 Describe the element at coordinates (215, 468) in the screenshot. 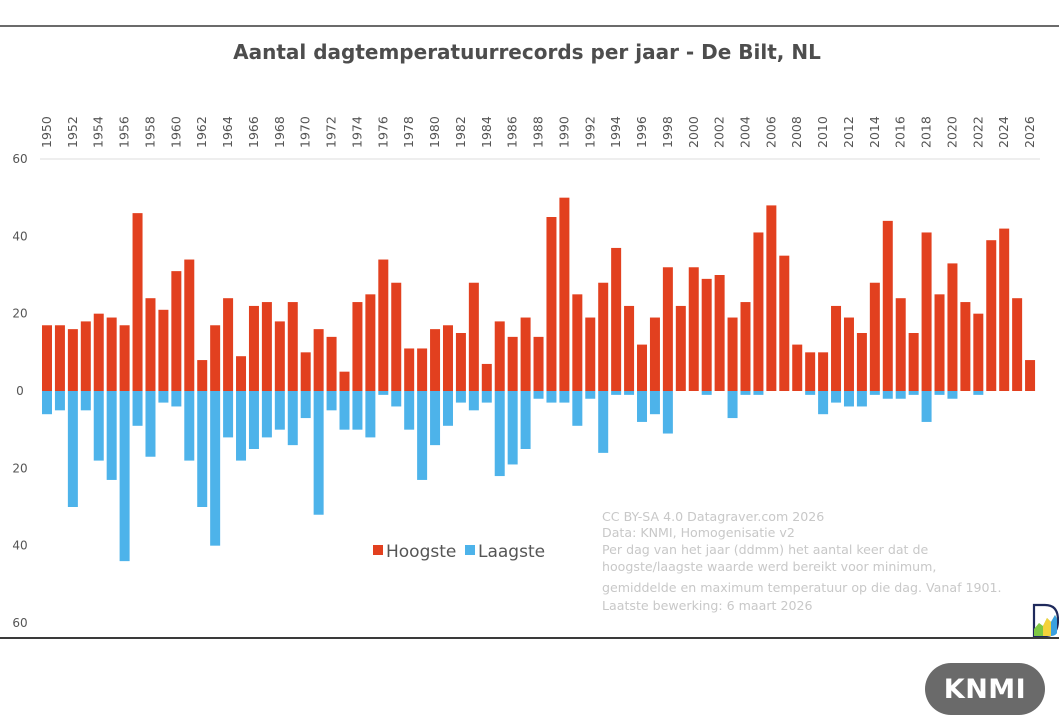

I see `bar-laagste-1963` at that location.